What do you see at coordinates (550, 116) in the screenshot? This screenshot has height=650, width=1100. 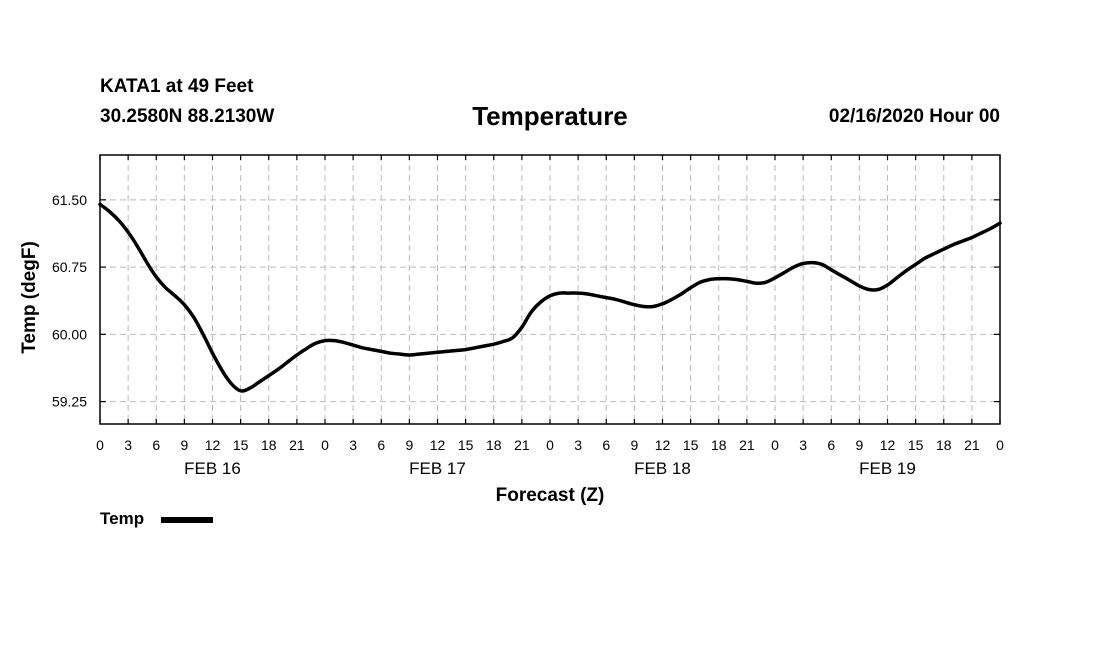 I see `chart-title: Temperature` at bounding box center [550, 116].